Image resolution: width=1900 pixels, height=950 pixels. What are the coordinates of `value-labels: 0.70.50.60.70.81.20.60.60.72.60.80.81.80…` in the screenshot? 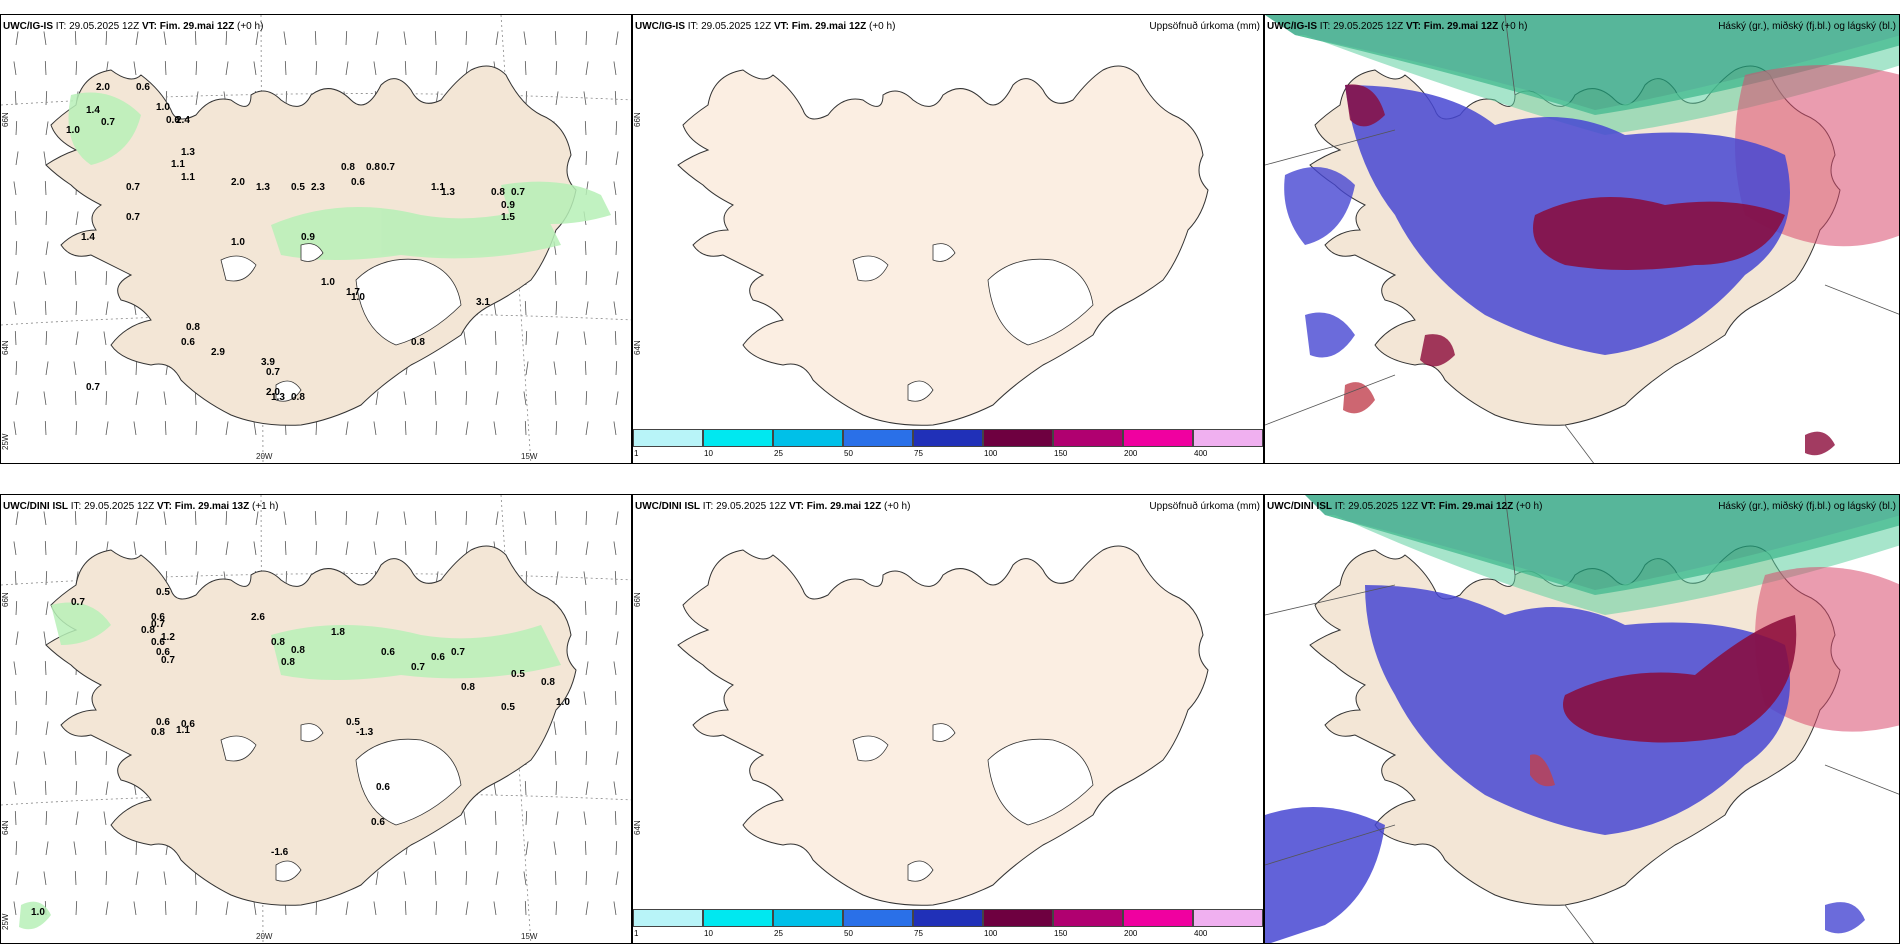 It's located at (300, 752).